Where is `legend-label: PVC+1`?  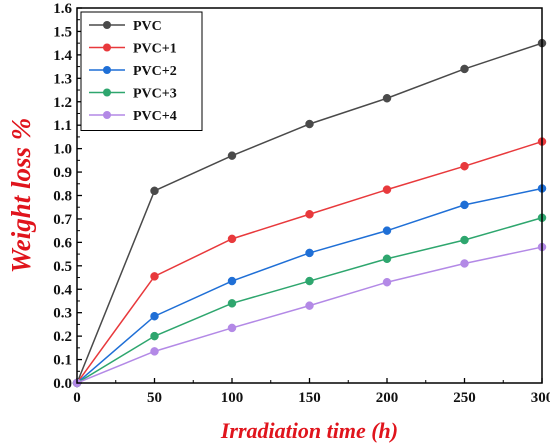
legend-label: PVC+1 is located at coordinates (155, 49).